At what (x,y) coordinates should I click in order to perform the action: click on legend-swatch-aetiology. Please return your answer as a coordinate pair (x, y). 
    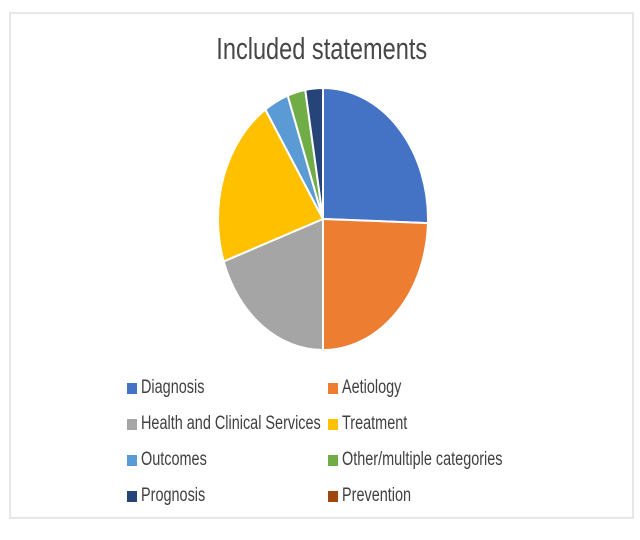
    Looking at the image, I should click on (333, 388).